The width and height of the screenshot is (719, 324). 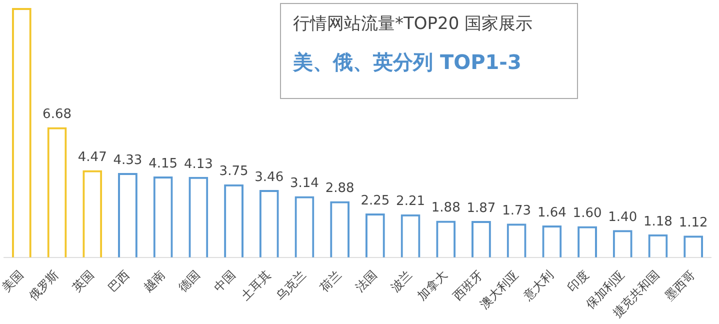 What do you see at coordinates (366, 281) in the screenshot?
I see `x-tick-label: 法国` at bounding box center [366, 281].